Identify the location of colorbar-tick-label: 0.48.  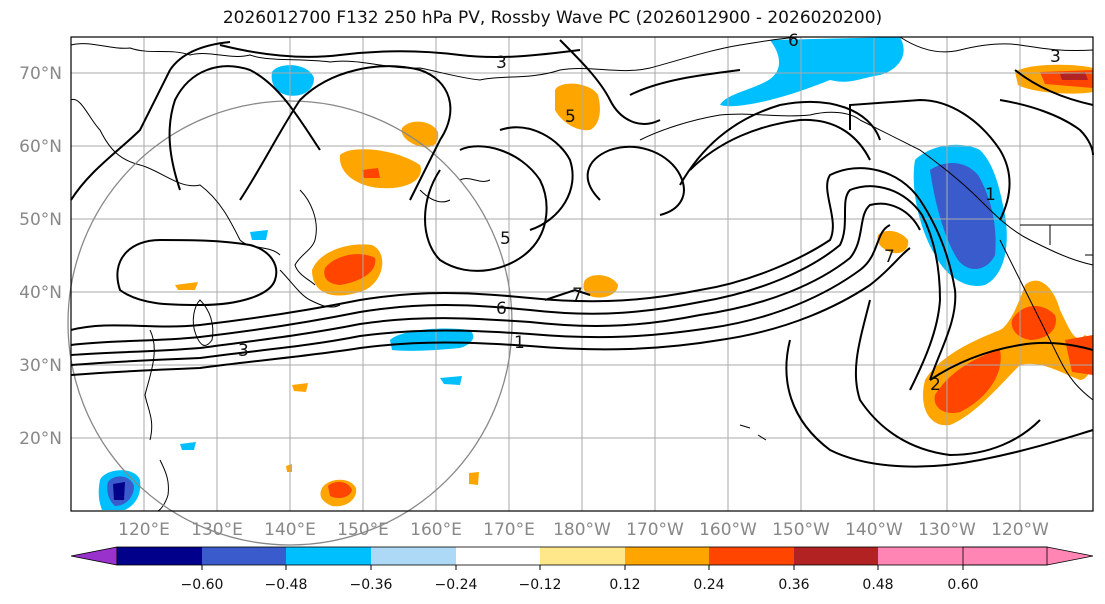
(877, 585).